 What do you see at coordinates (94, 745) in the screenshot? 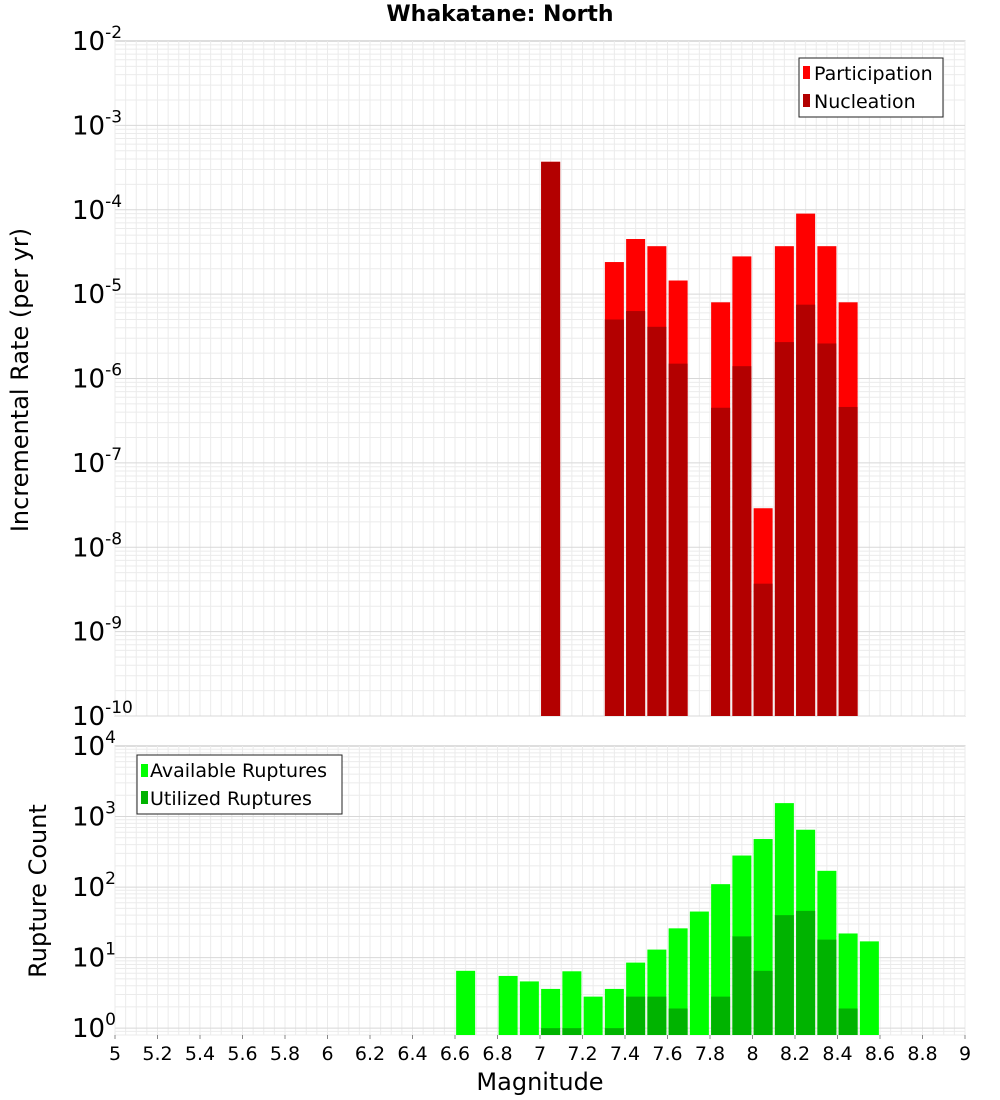
I see `y-tick-label: 10⁴` at bounding box center [94, 745].